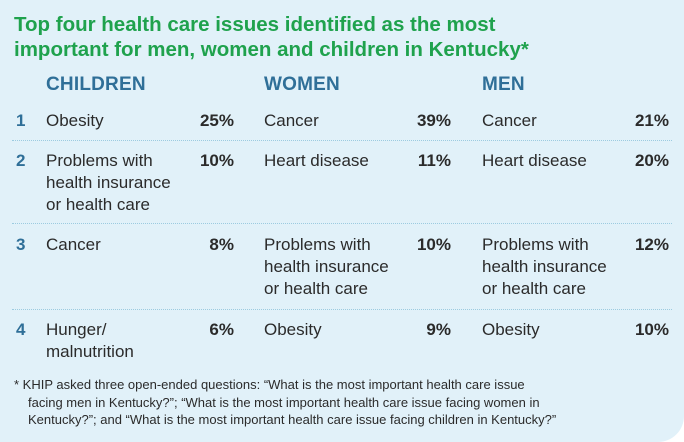 This screenshot has height=442, width=684. Describe the element at coordinates (316, 160) in the screenshot. I see `women-issue: Heart disease` at that location.